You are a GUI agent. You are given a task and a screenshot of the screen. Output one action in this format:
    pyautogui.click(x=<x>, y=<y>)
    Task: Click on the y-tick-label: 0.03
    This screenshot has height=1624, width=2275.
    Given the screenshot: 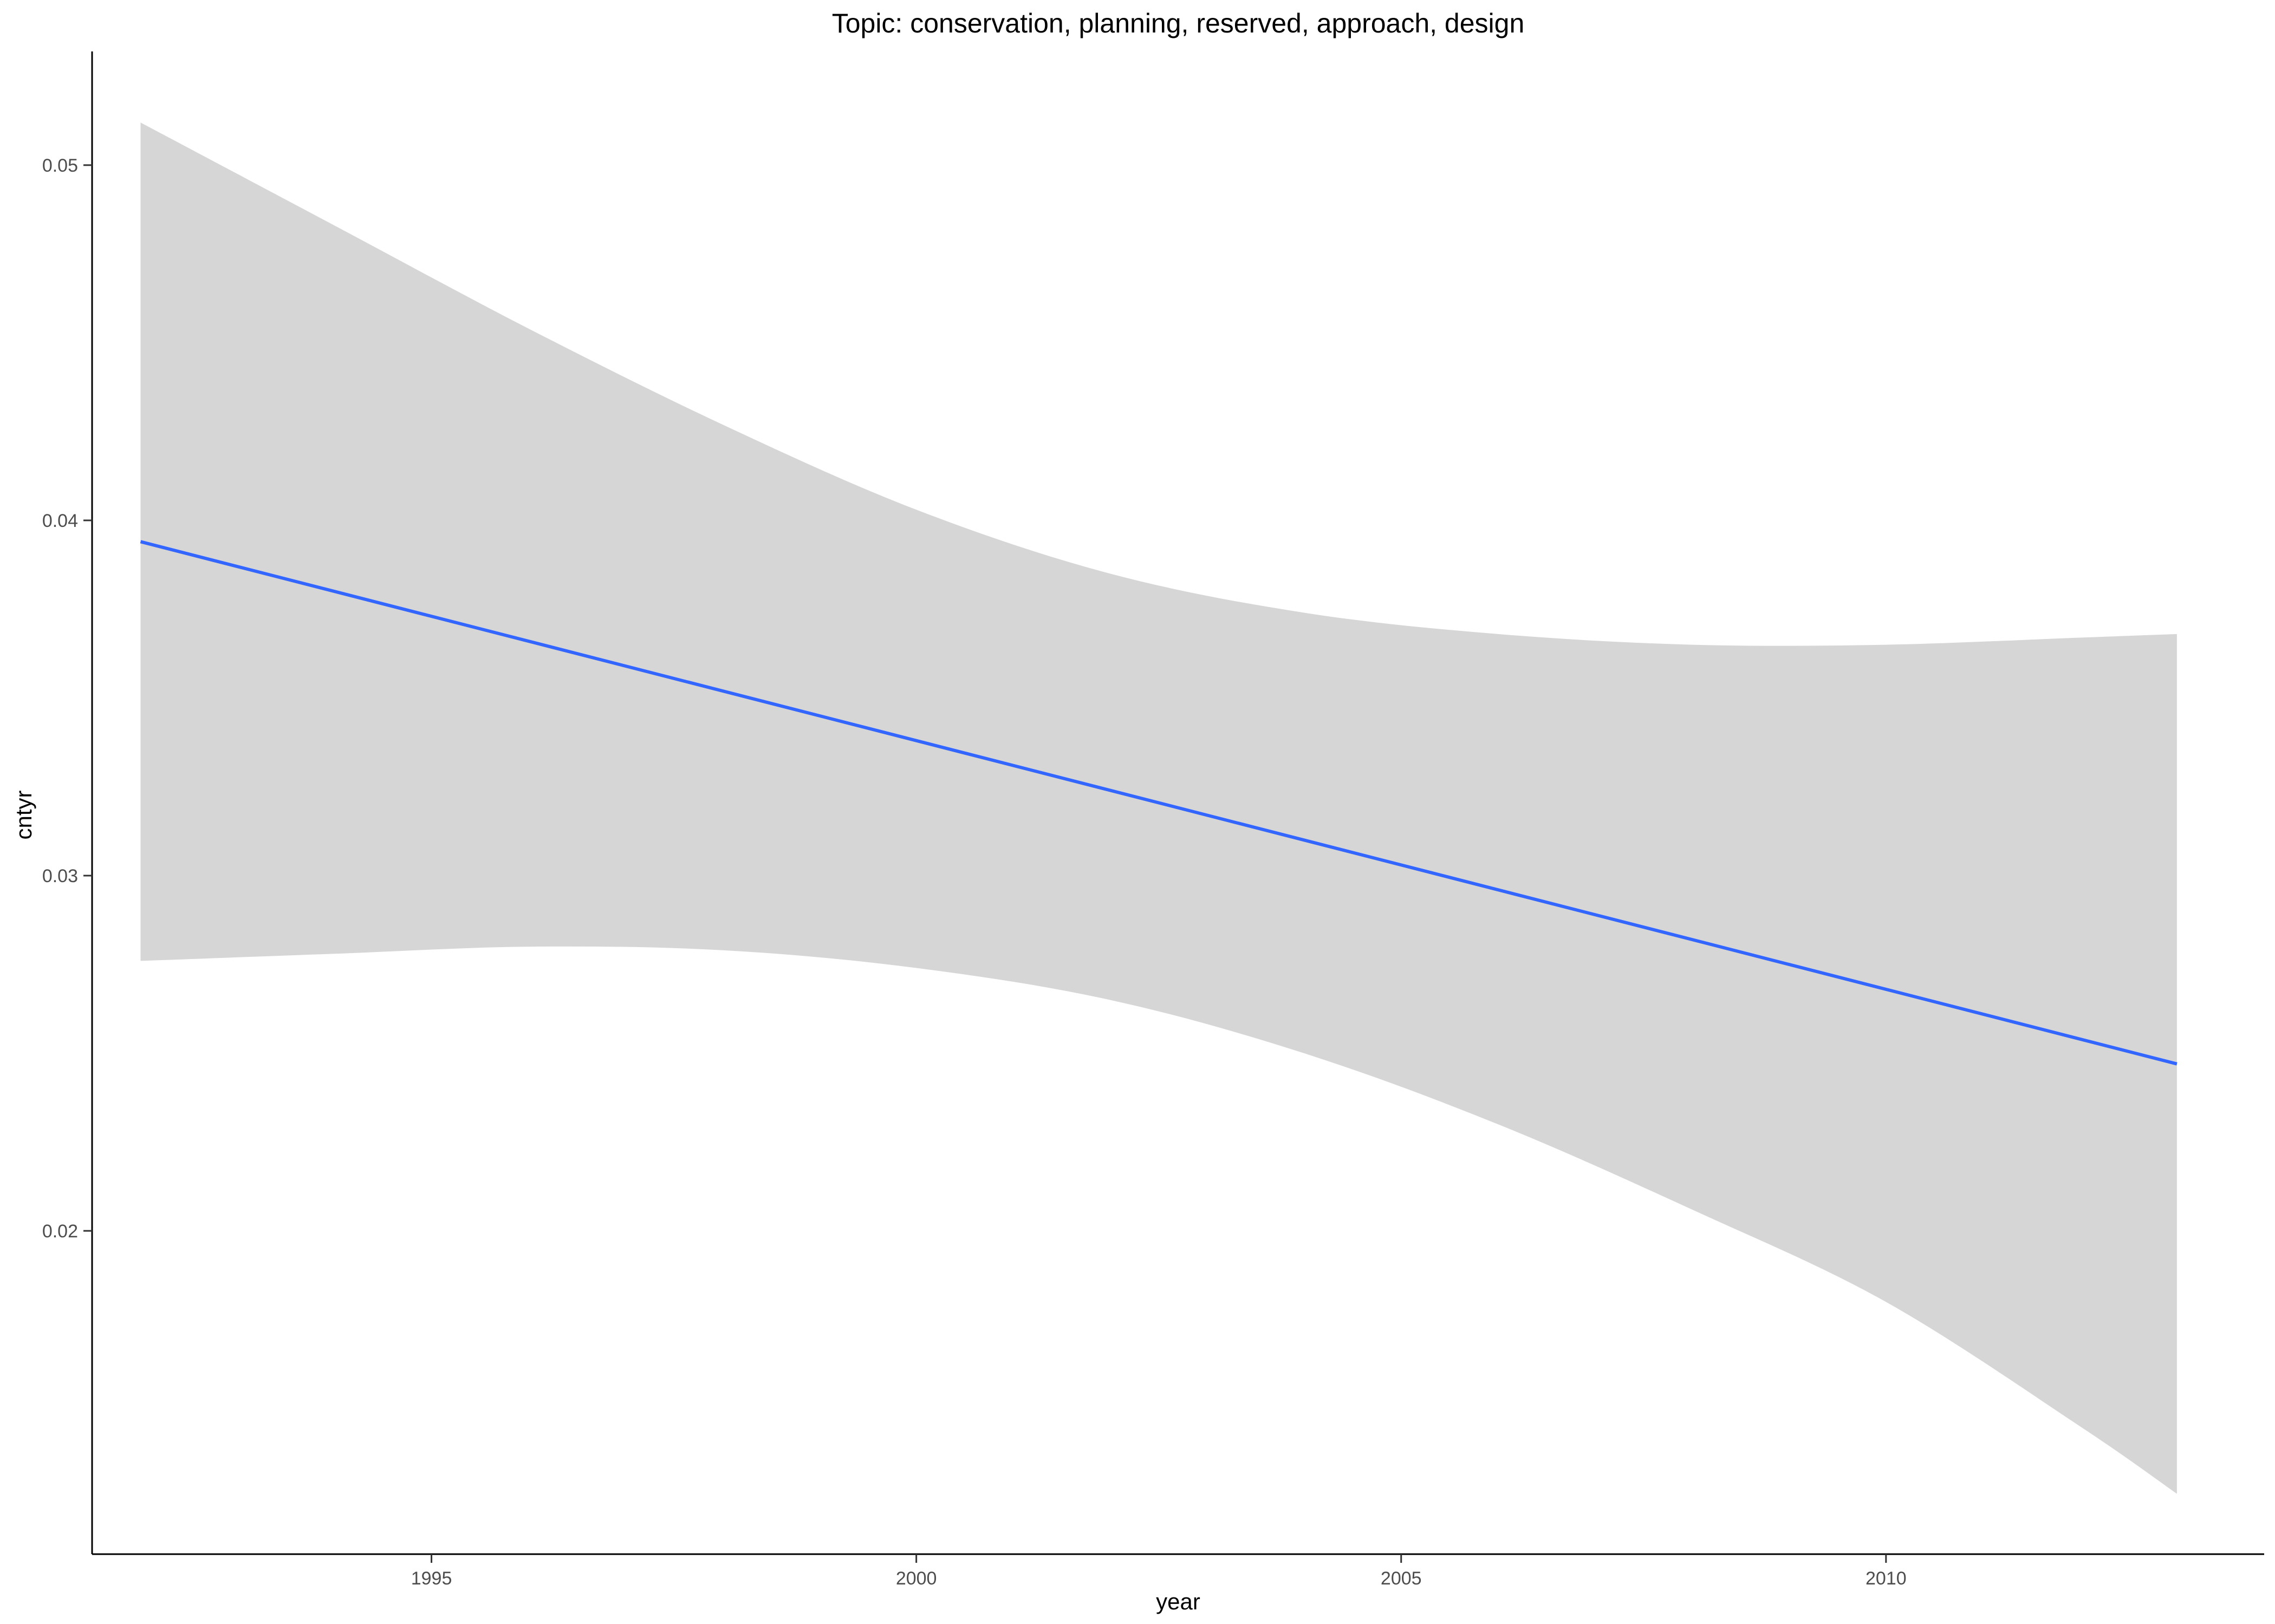 What is the action you would take?
    pyautogui.click(x=60, y=876)
    